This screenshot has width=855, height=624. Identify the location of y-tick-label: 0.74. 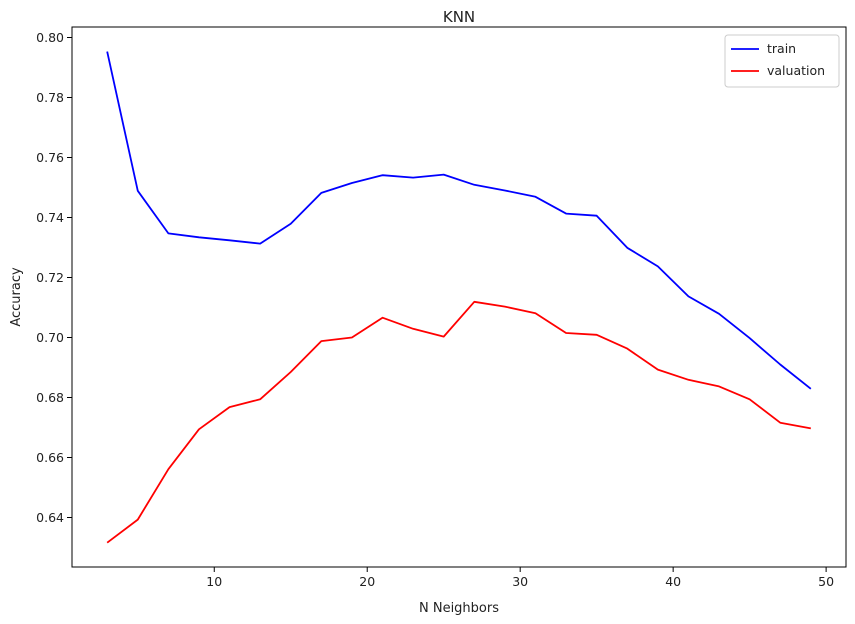
(50, 217).